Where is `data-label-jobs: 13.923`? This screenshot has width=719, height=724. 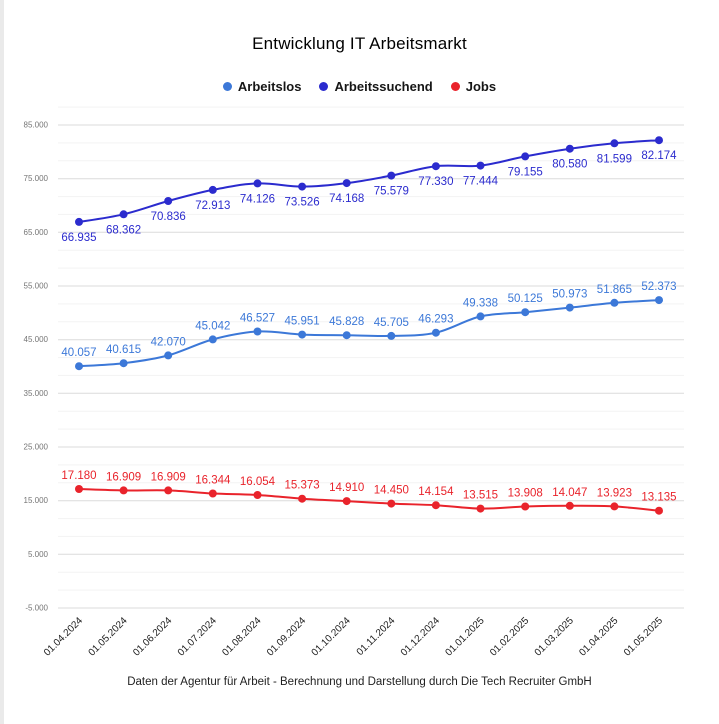 data-label-jobs: 13.923 is located at coordinates (614, 493).